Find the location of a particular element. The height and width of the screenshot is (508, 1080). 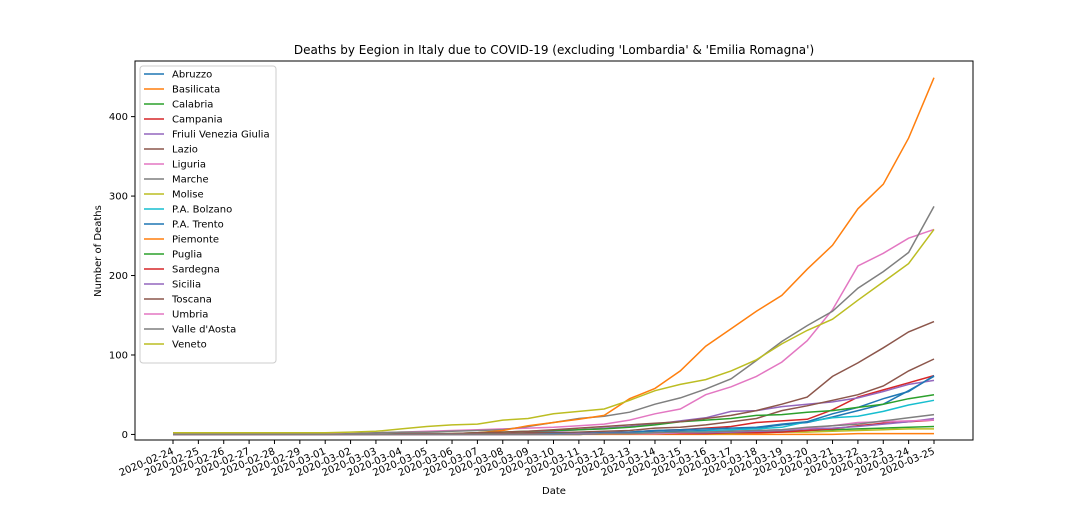

legend-label-18: Veneto is located at coordinates (189, 345).